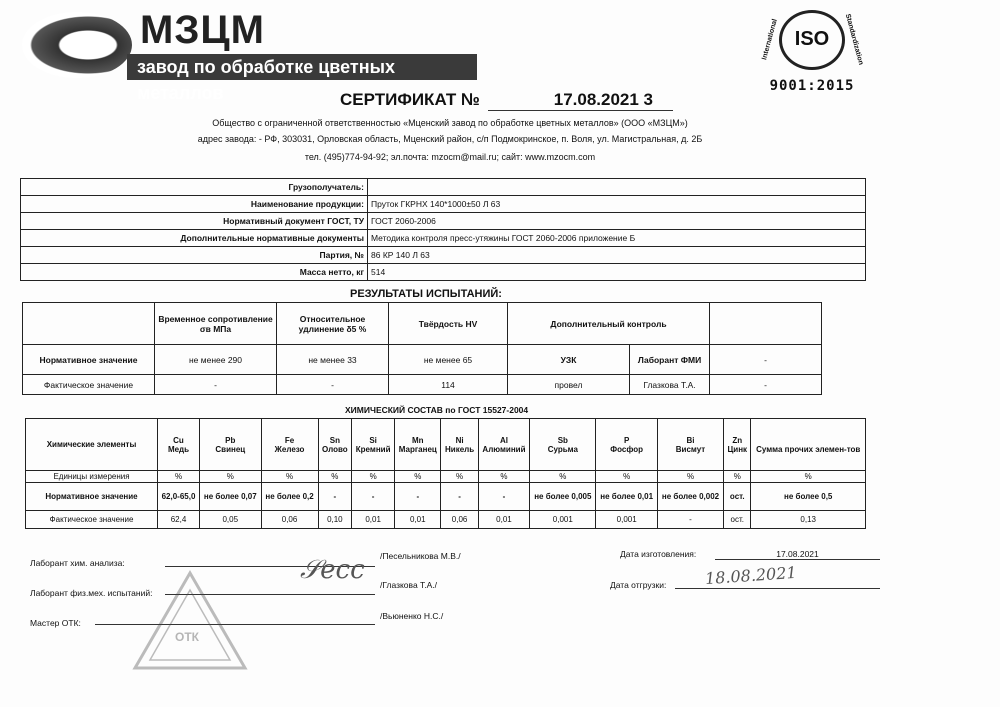 This screenshot has height=707, width=1000. What do you see at coordinates (335, 519) in the screenshot?
I see `cell: 0,10` at bounding box center [335, 519].